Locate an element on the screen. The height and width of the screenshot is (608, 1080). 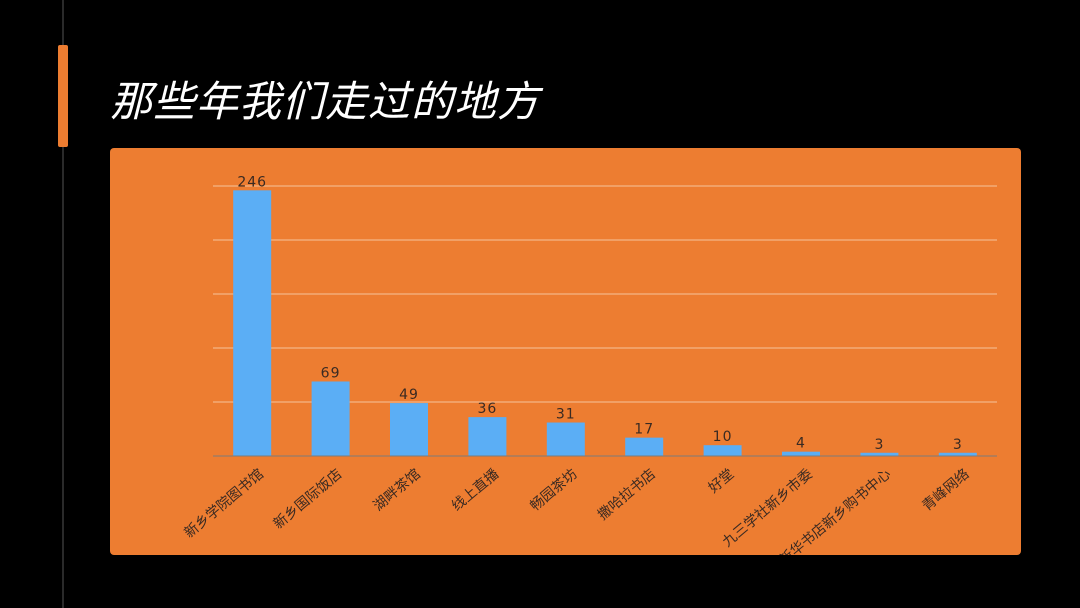
data-label-4: 36 is located at coordinates (487, 409).